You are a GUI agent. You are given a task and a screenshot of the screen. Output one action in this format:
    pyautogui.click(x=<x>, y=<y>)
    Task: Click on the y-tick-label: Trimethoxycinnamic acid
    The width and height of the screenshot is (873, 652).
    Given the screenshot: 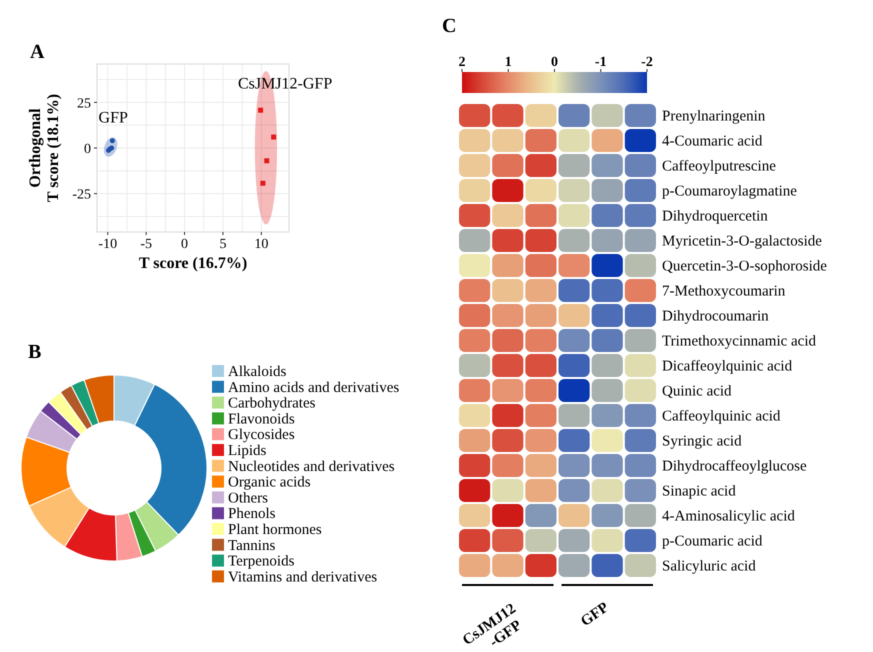 What is the action you would take?
    pyautogui.click(x=739, y=342)
    